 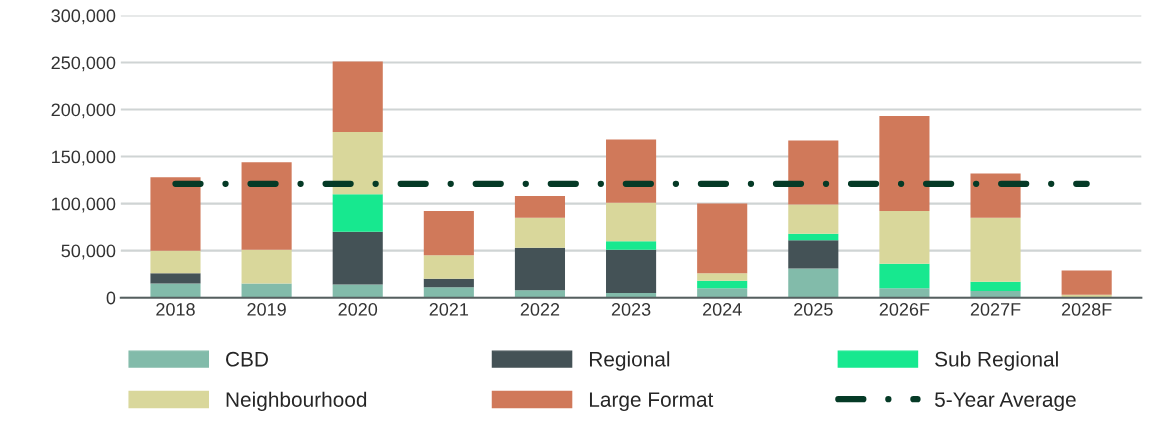 I want to click on y-tick-label: 0, so click(x=111, y=298).